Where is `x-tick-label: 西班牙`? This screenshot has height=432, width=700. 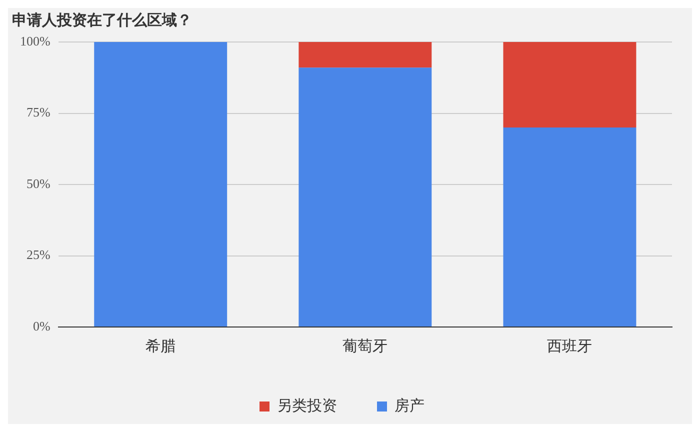
x-tick-label: 西班牙 is located at coordinates (569, 345).